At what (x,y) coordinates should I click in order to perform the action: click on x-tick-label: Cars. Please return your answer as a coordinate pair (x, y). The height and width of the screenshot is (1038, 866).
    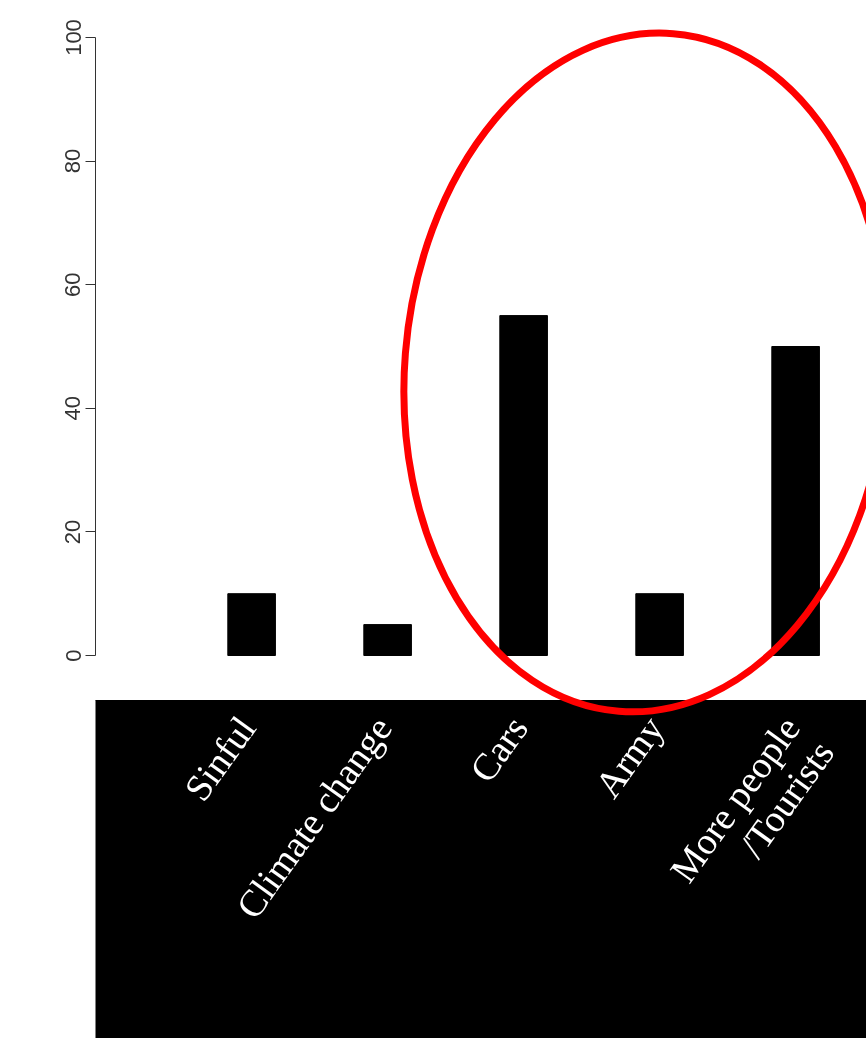
    Looking at the image, I should click on (499, 749).